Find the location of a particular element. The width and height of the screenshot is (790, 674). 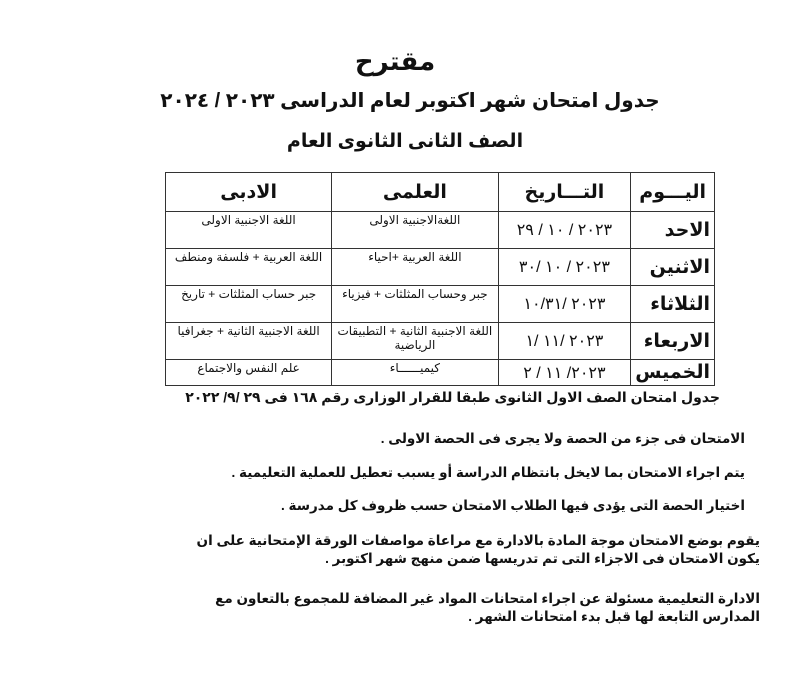

science-cell: كيميــــــاء is located at coordinates (415, 372).